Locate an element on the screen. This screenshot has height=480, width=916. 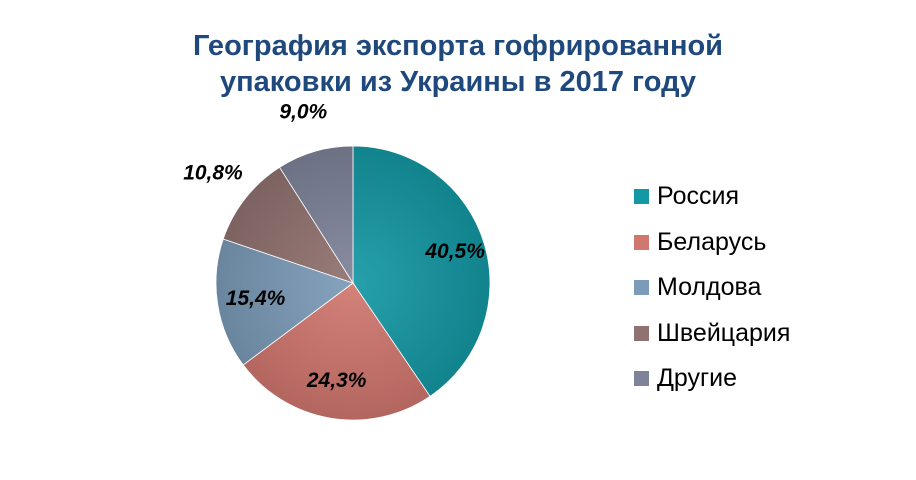
data-label-1: 40,5% is located at coordinates (454, 251).